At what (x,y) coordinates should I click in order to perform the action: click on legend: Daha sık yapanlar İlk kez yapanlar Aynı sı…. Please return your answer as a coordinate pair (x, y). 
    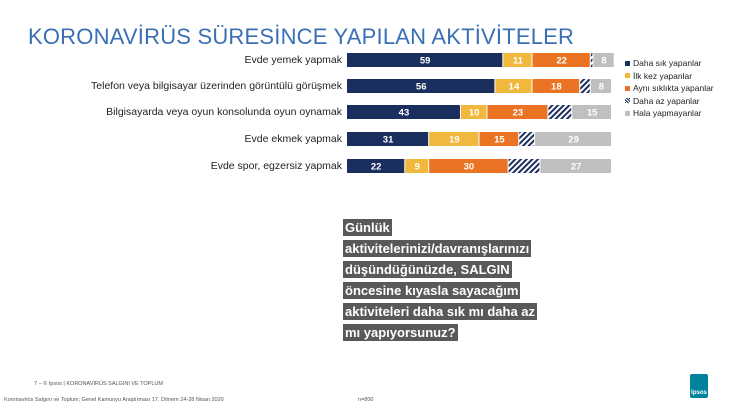
    Looking at the image, I should click on (669, 88).